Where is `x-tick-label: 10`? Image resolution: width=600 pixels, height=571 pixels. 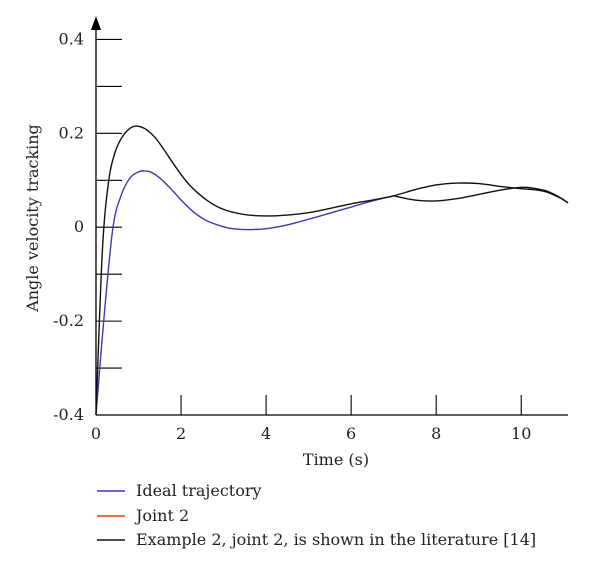 x-tick-label: 10 is located at coordinates (521, 433).